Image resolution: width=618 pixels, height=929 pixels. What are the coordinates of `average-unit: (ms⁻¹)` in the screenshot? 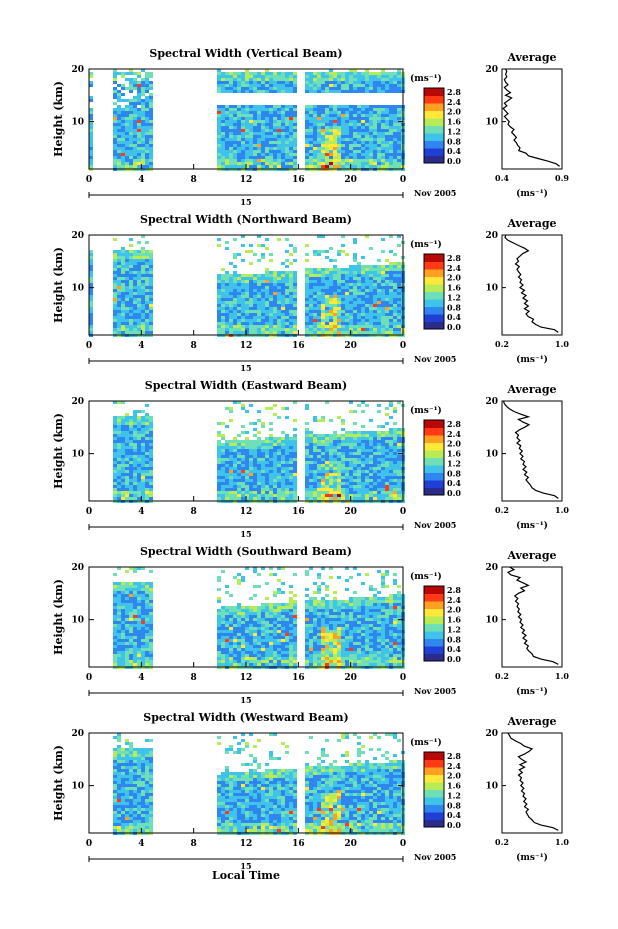 It's located at (532, 359).